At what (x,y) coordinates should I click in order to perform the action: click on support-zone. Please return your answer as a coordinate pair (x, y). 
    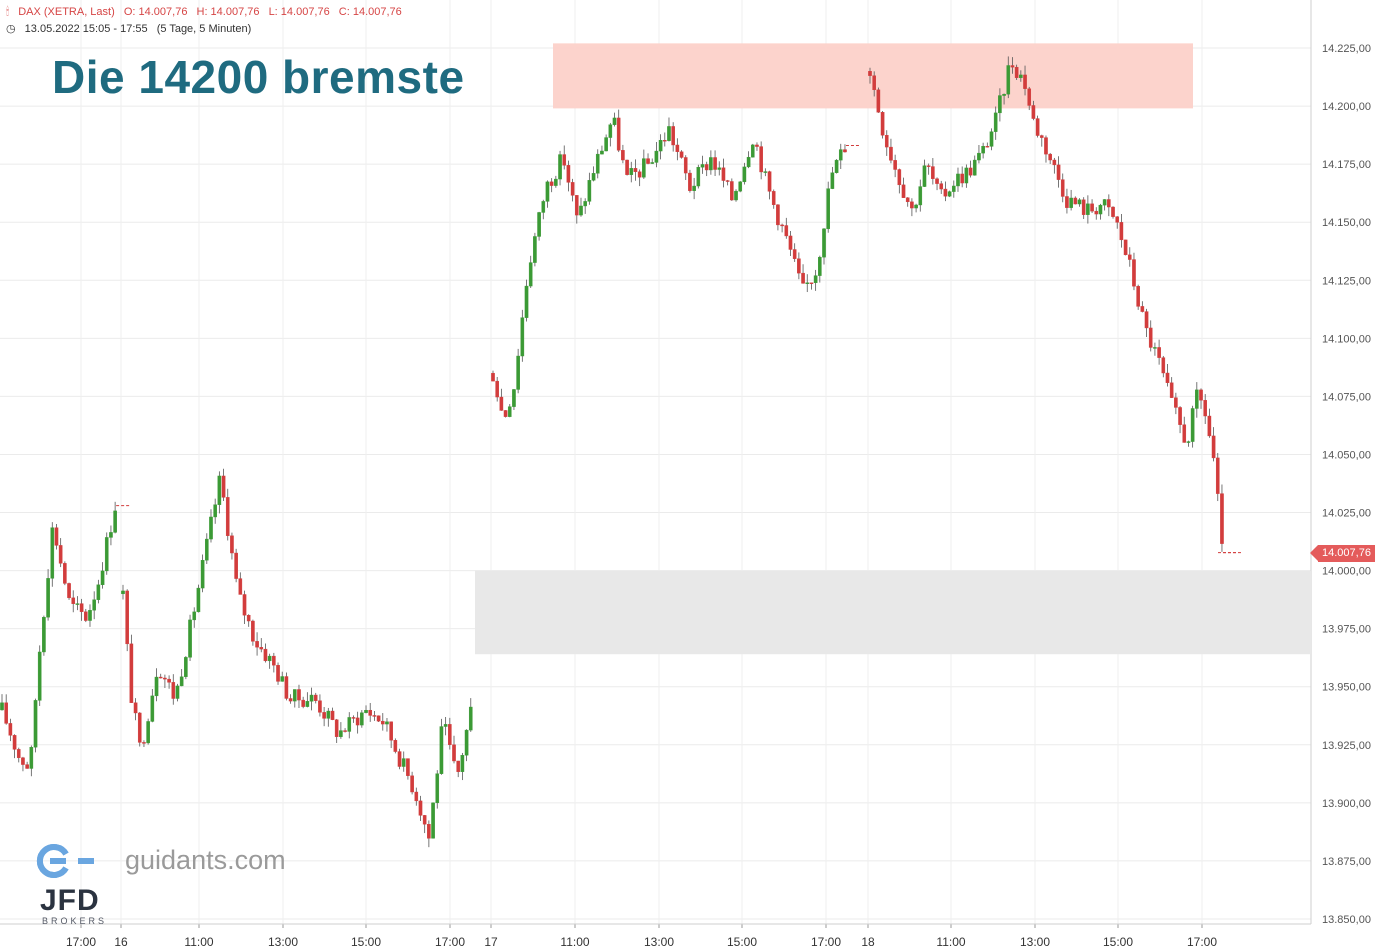
    Looking at the image, I should click on (893, 612).